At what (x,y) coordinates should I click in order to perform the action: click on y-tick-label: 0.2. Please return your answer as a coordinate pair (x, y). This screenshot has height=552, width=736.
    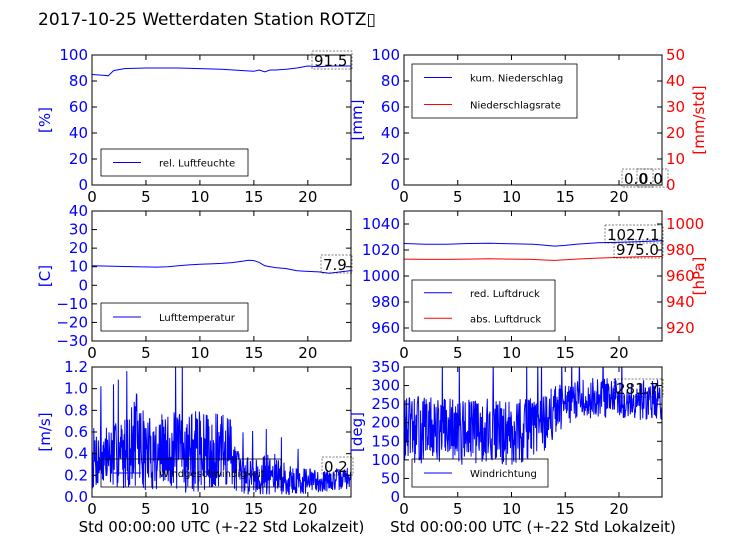
    Looking at the image, I should click on (76, 475).